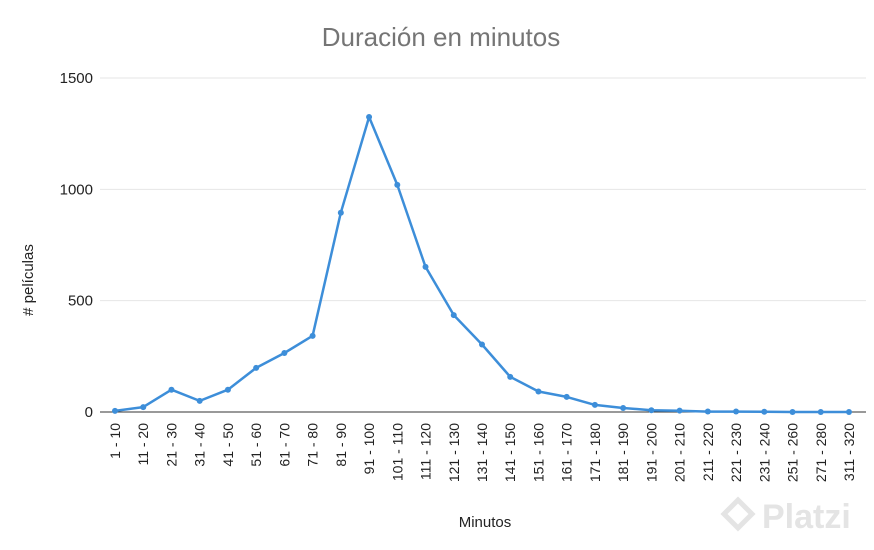  What do you see at coordinates (441, 37) in the screenshot?
I see `chart-title: Duración en minutos` at bounding box center [441, 37].